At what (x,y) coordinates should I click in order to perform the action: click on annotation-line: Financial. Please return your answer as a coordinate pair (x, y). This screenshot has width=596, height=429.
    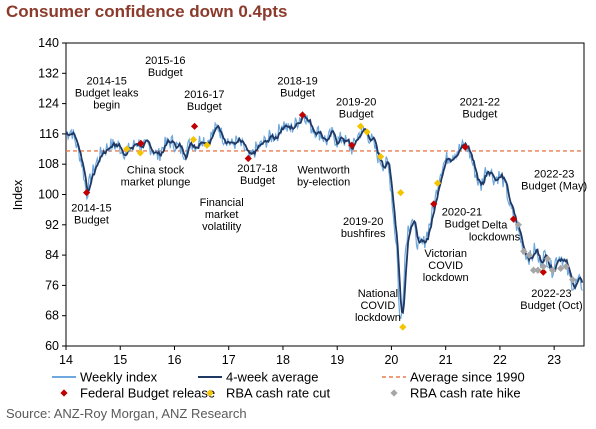
    Looking at the image, I should click on (222, 203).